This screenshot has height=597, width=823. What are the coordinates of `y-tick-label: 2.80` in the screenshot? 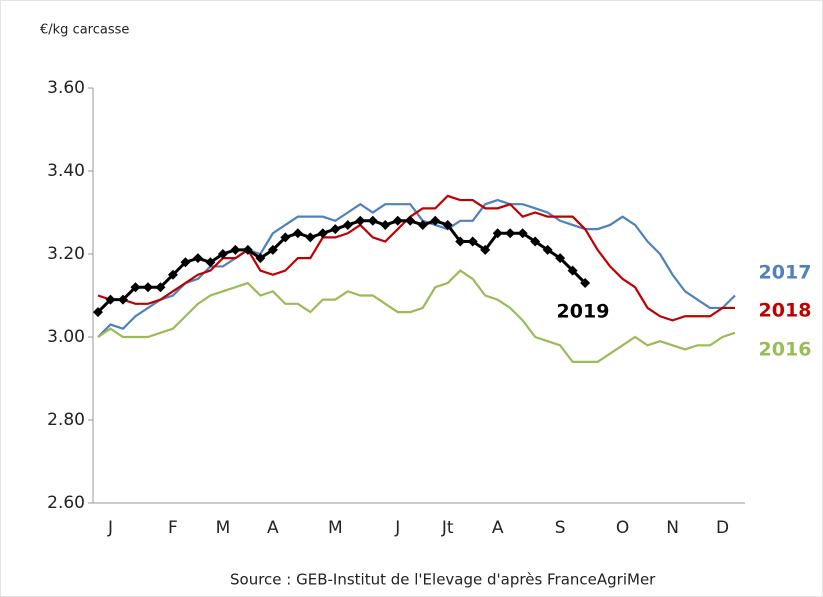 It's located at (66, 420).